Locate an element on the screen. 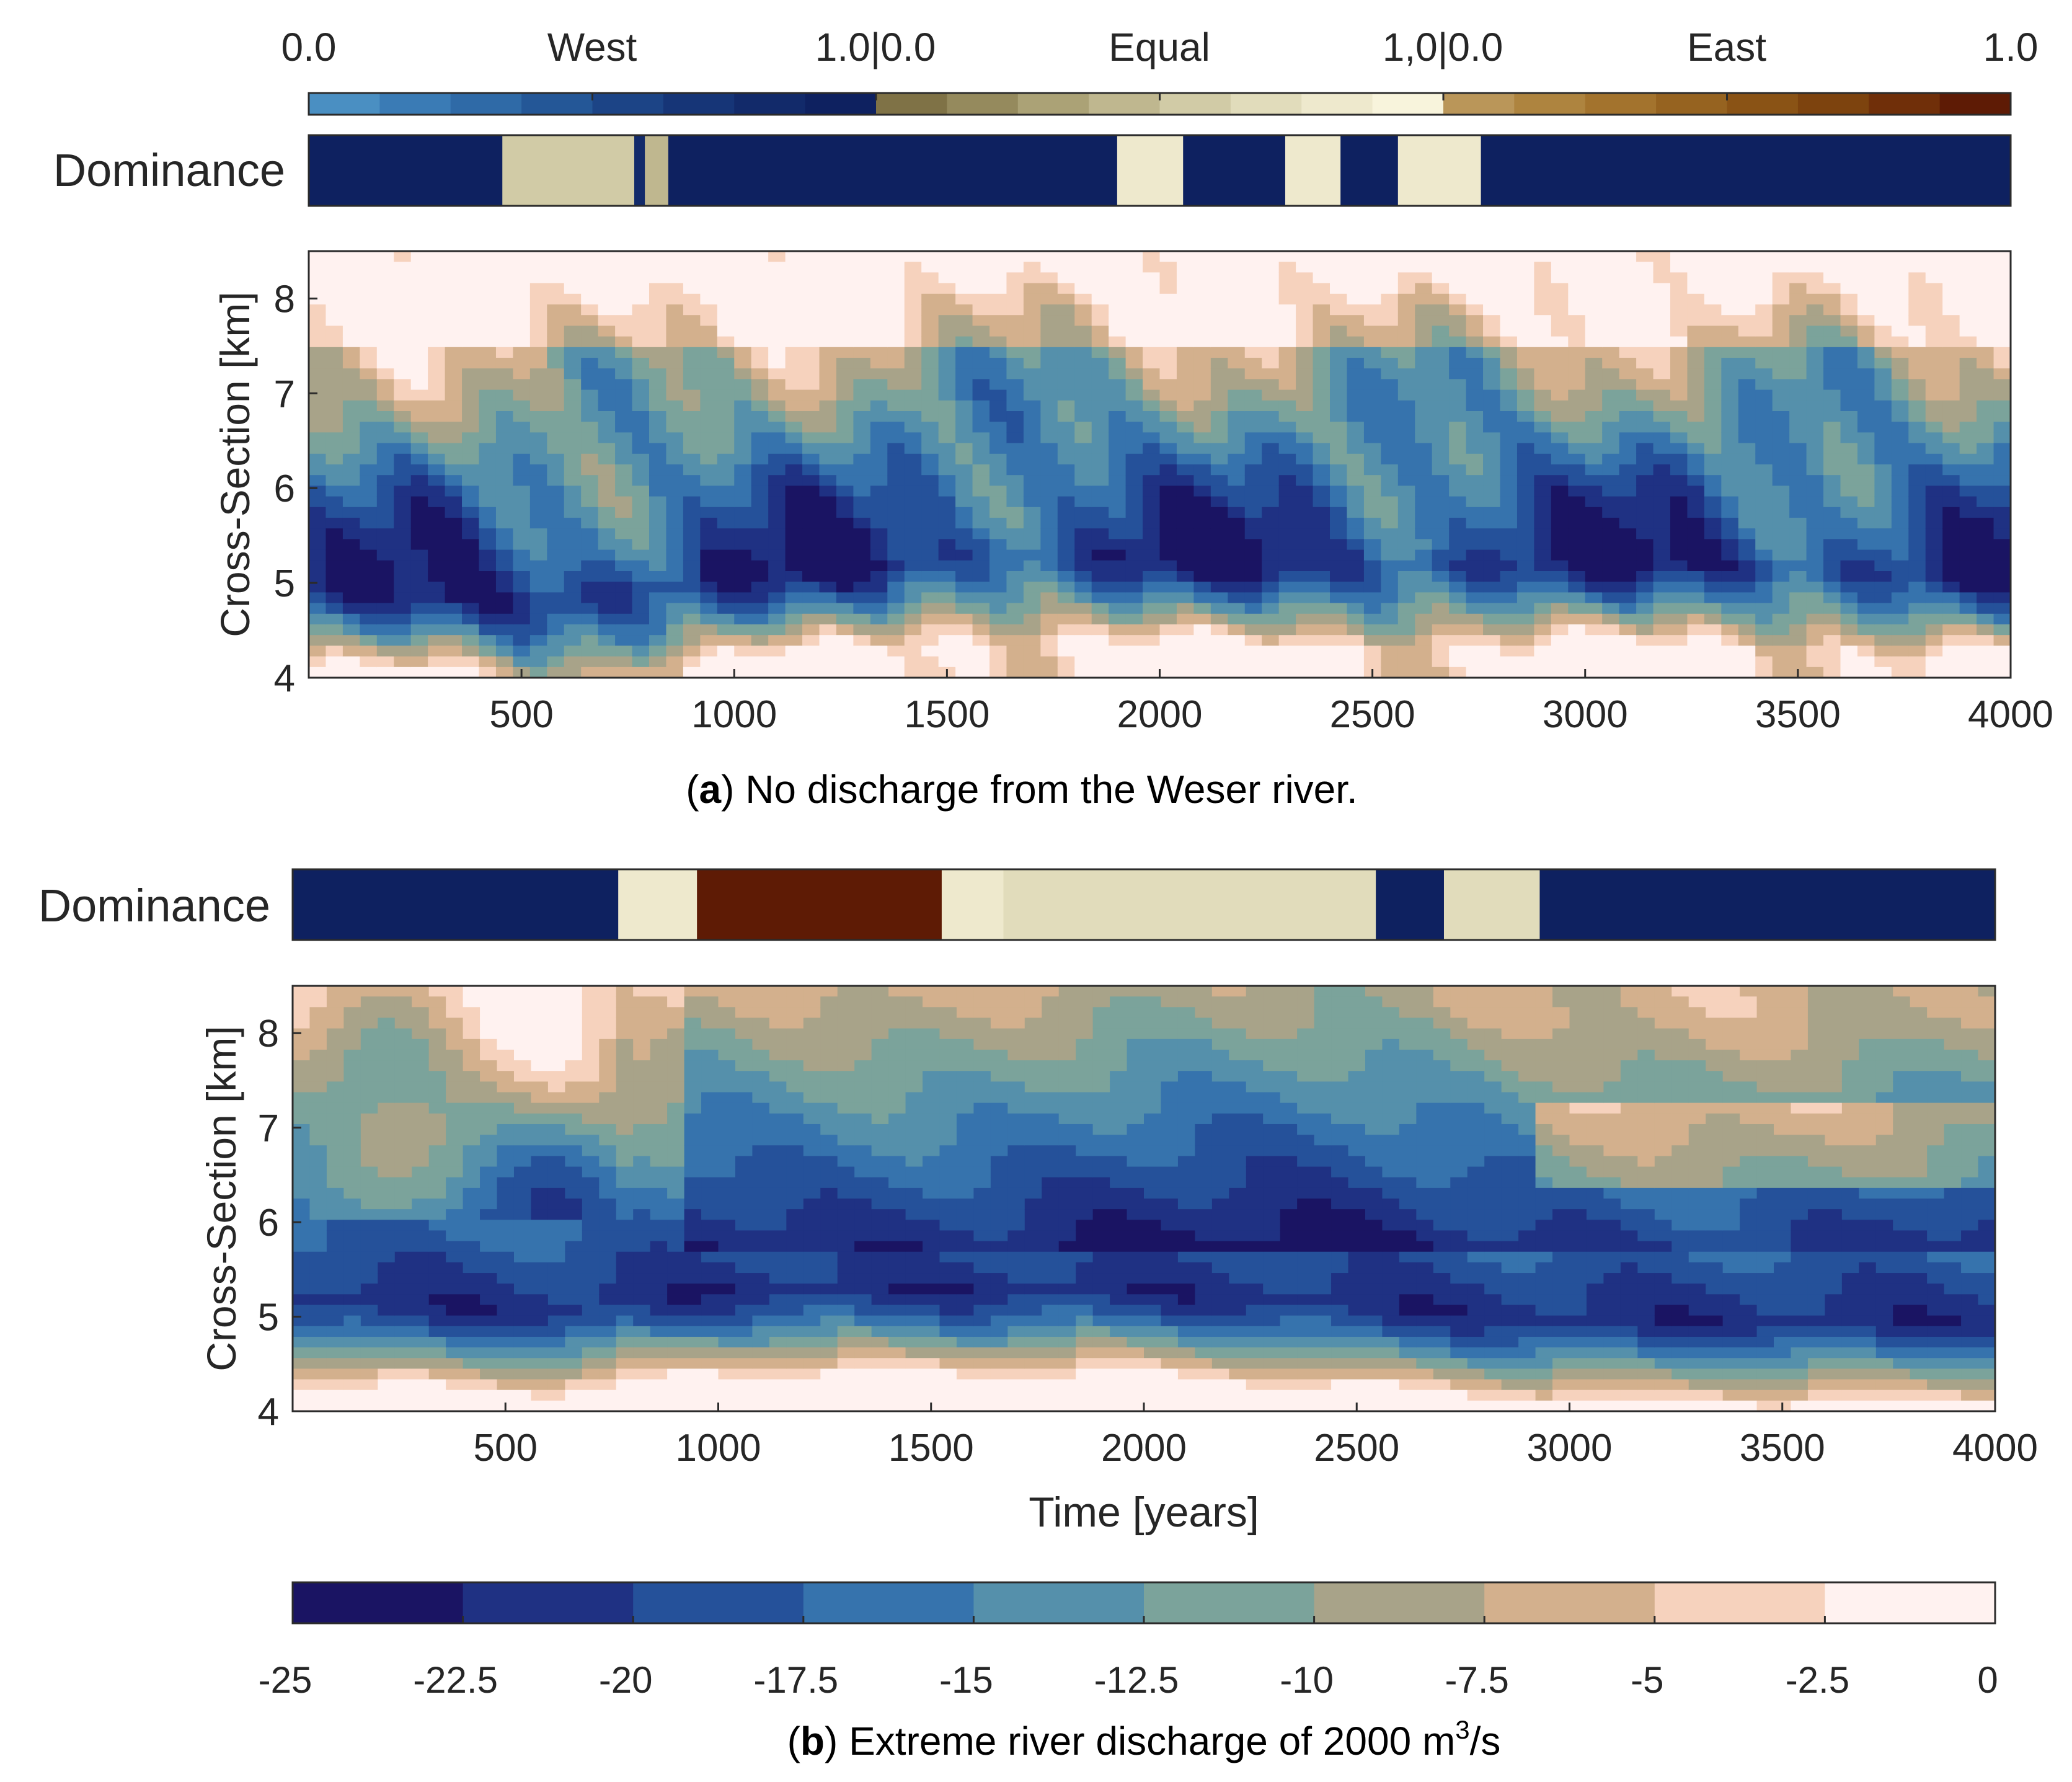 The image size is (2072, 1782). dominance-tick-west-equal: 1.0|0.0 is located at coordinates (876, 47).